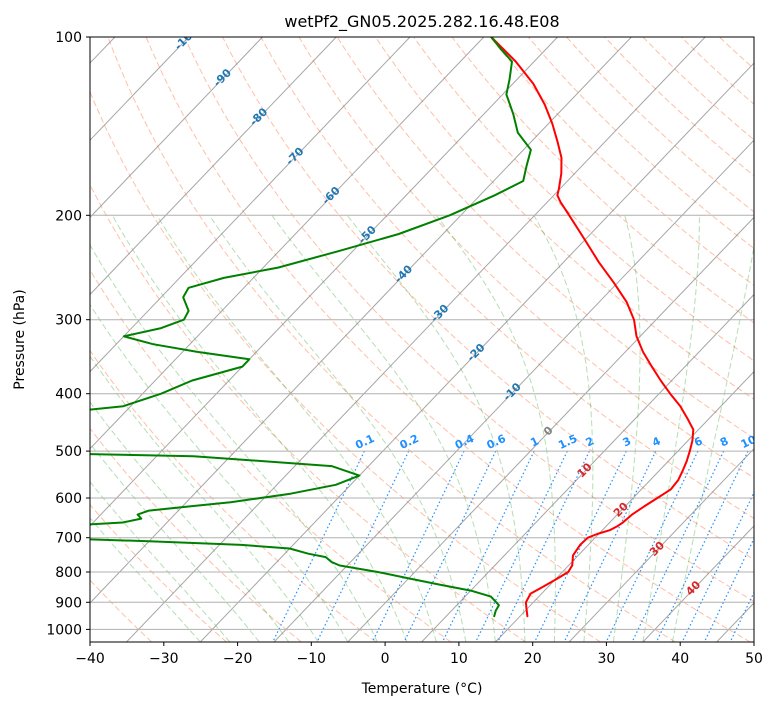 The height and width of the screenshot is (708, 775). I want to click on x-tick-label: −10, so click(312, 659).